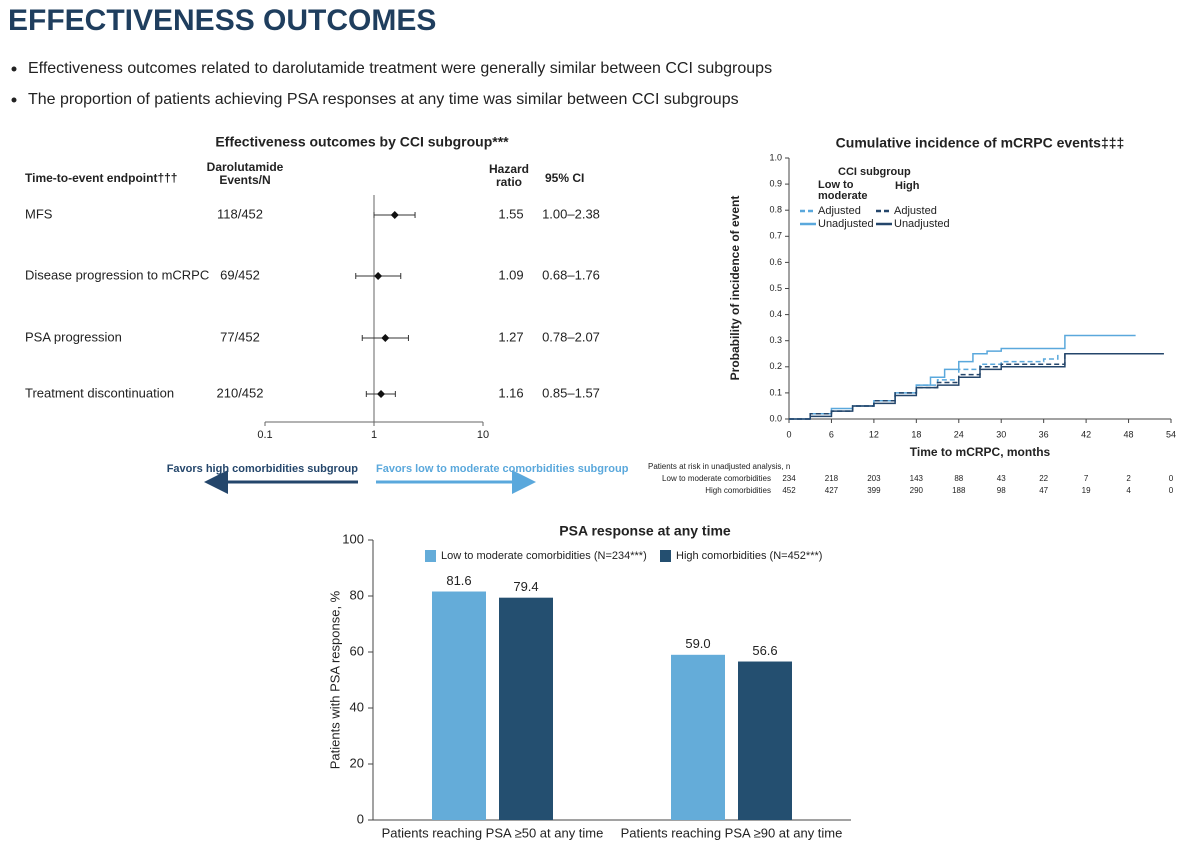 The width and height of the screenshot is (1200, 847). What do you see at coordinates (264, 435) in the screenshot?
I see `x-tick-label: 0.1` at bounding box center [264, 435].